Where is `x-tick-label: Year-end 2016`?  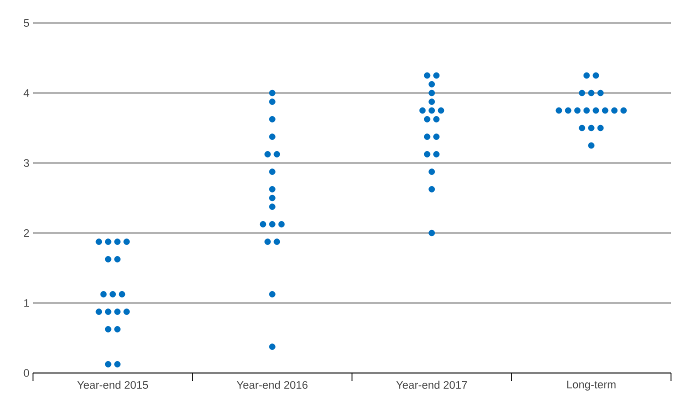 x-tick-label: Year-end 2016 is located at coordinates (272, 384).